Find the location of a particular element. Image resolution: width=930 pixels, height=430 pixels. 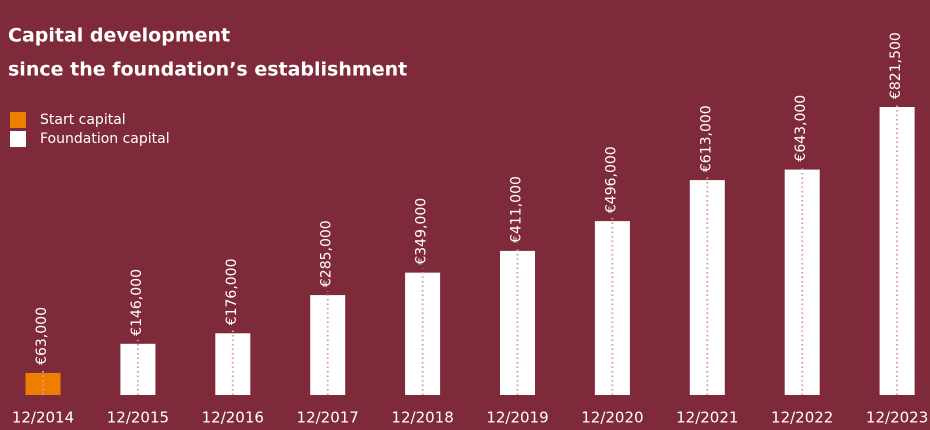

value-label: €411,000 is located at coordinates (517, 209).